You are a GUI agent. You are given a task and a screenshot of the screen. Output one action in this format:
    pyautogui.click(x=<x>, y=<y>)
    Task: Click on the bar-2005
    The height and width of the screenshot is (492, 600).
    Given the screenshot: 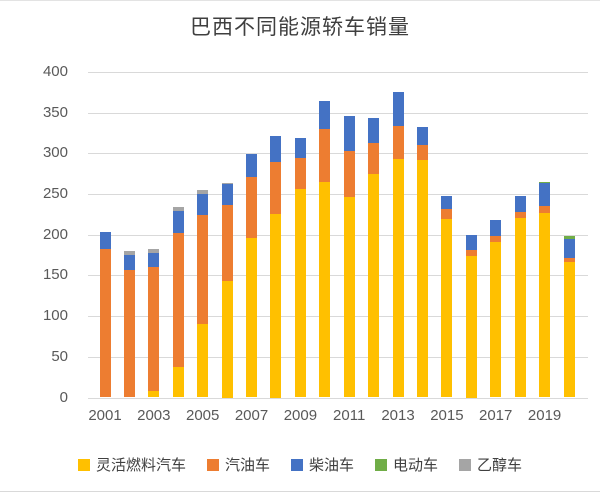 What is the action you would take?
    pyautogui.click(x=203, y=294)
    